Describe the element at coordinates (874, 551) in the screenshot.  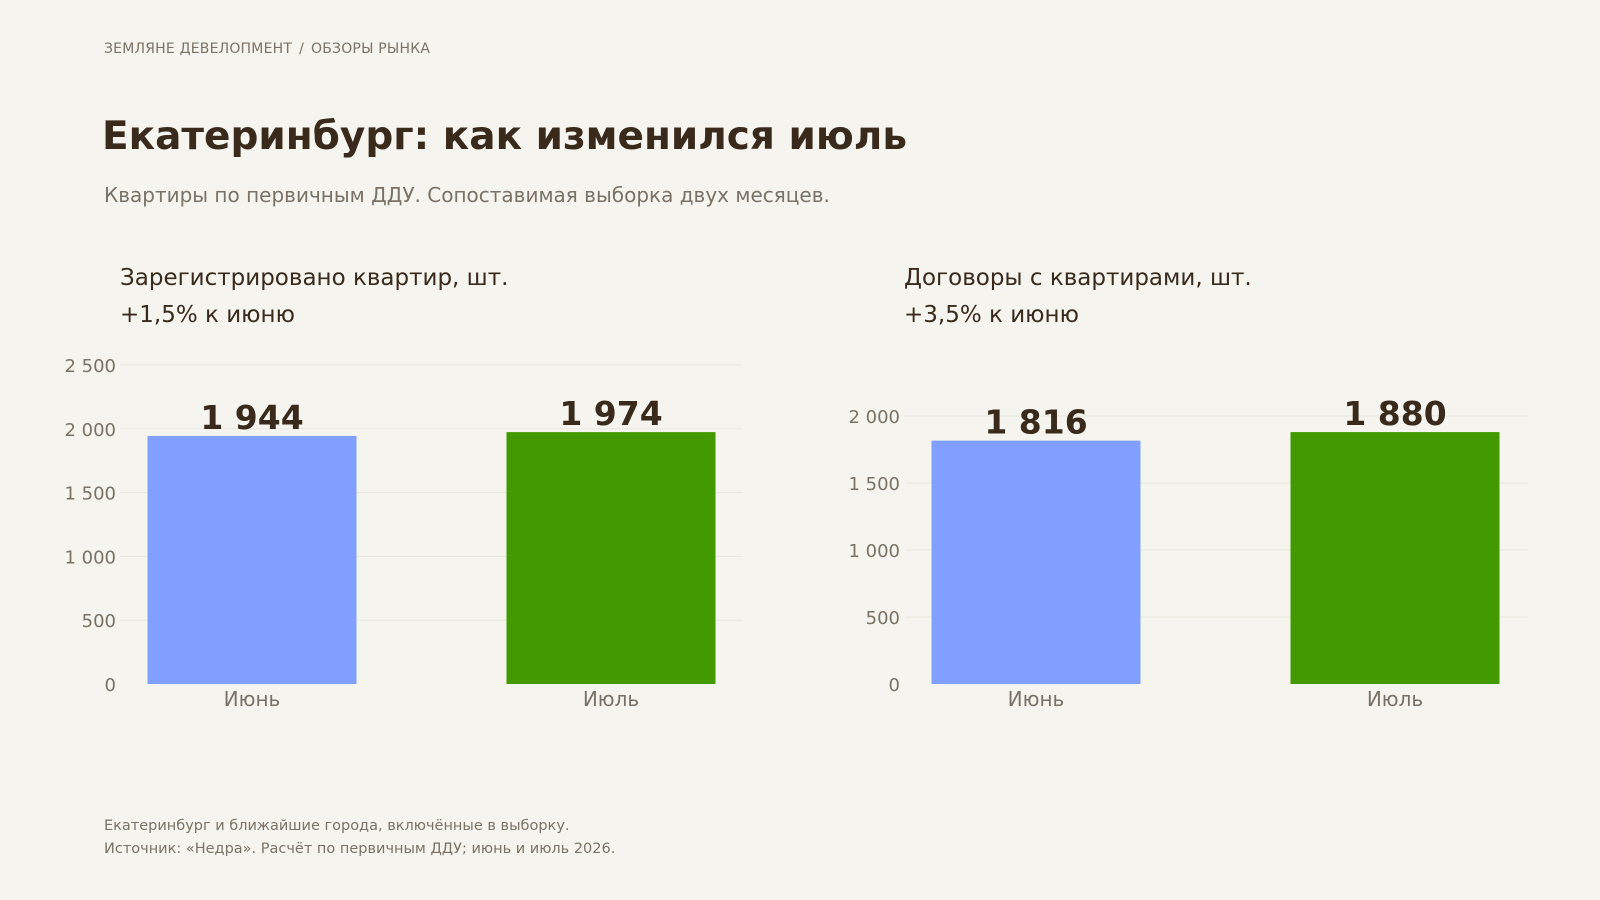
I see `chart-2-ytick-label: 1 000` at that location.